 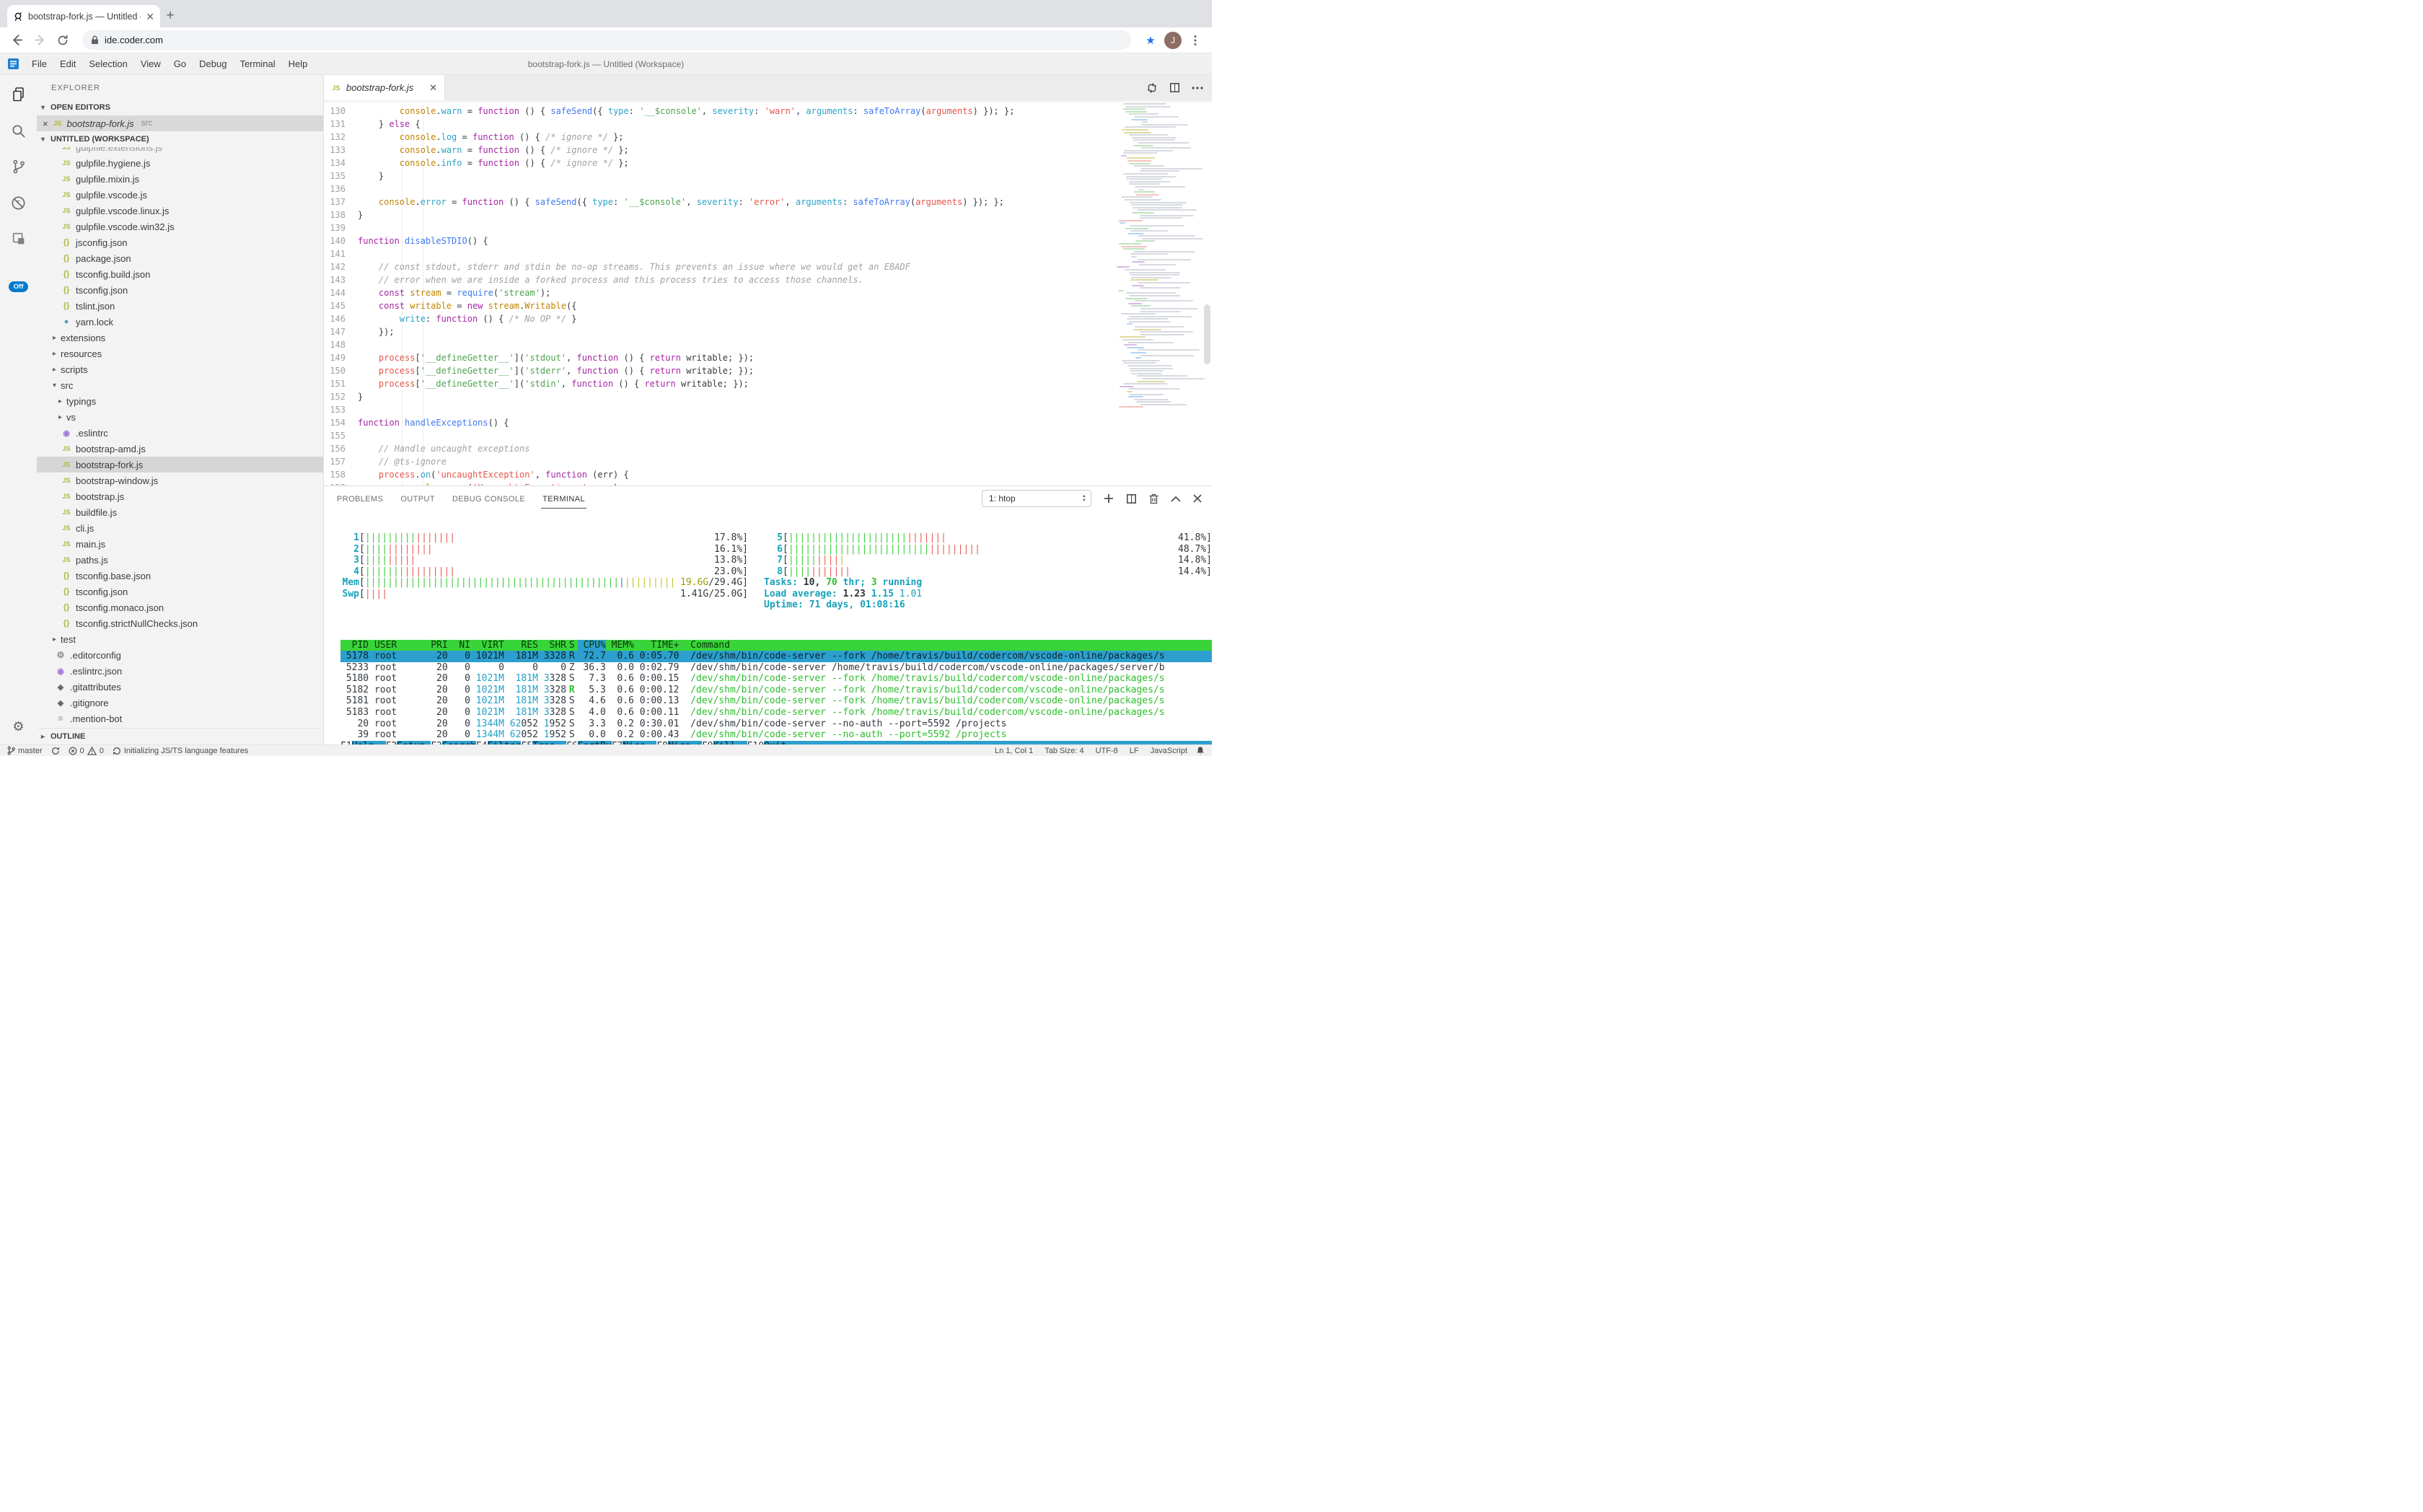 What do you see at coordinates (257, 63) in the screenshot?
I see `menu-terminal: Terminal` at bounding box center [257, 63].